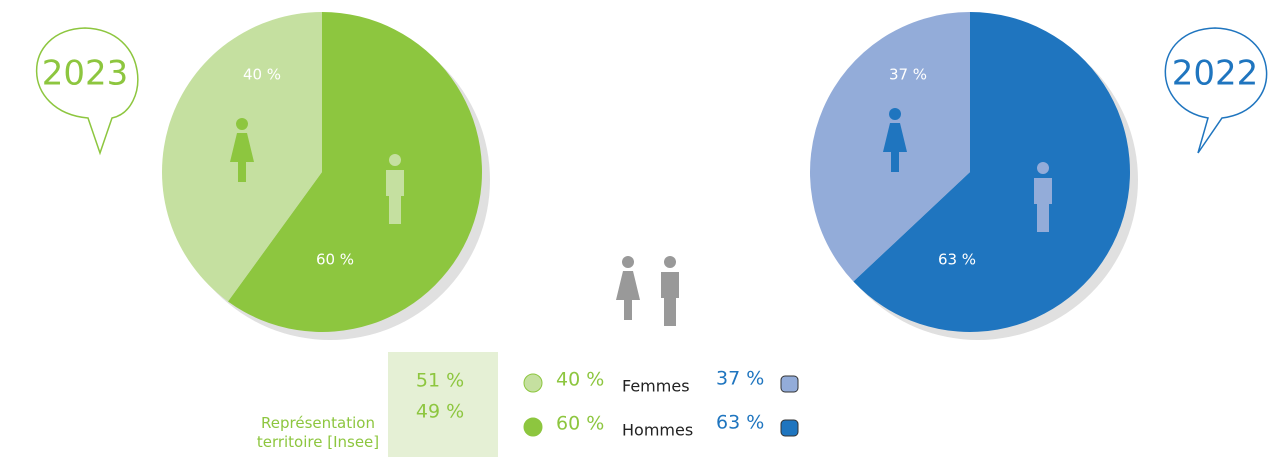  What do you see at coordinates (580, 380) in the screenshot?
I see `legend-value: 40 %` at bounding box center [580, 380].